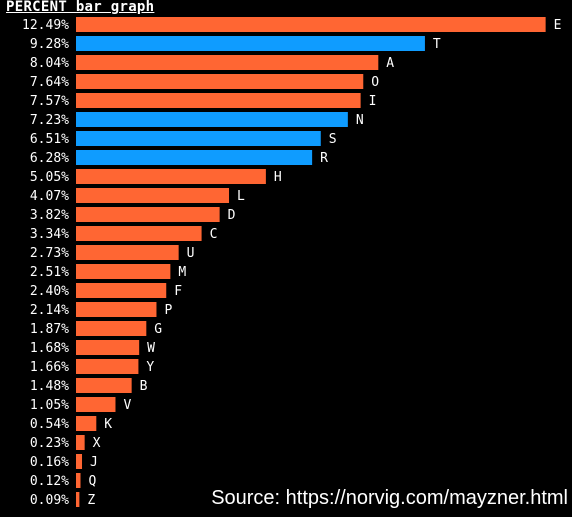  Describe the element at coordinates (80, 442) in the screenshot. I see `bar-x` at that location.